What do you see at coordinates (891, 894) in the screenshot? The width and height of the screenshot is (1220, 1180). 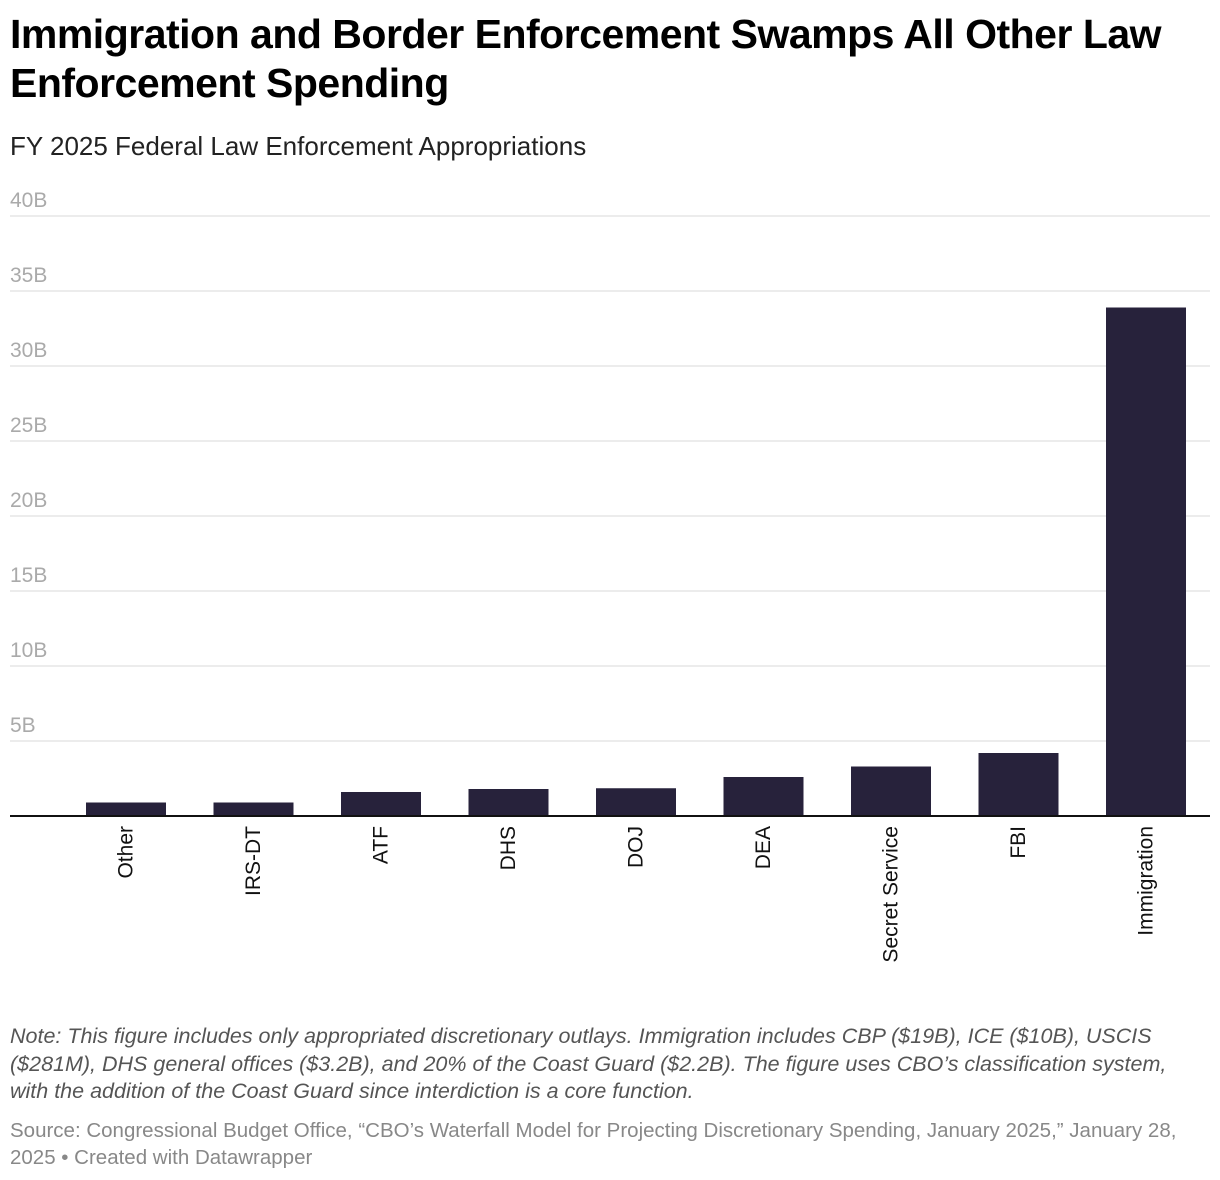 I see `x-tick-label: Secret Service` at bounding box center [891, 894].